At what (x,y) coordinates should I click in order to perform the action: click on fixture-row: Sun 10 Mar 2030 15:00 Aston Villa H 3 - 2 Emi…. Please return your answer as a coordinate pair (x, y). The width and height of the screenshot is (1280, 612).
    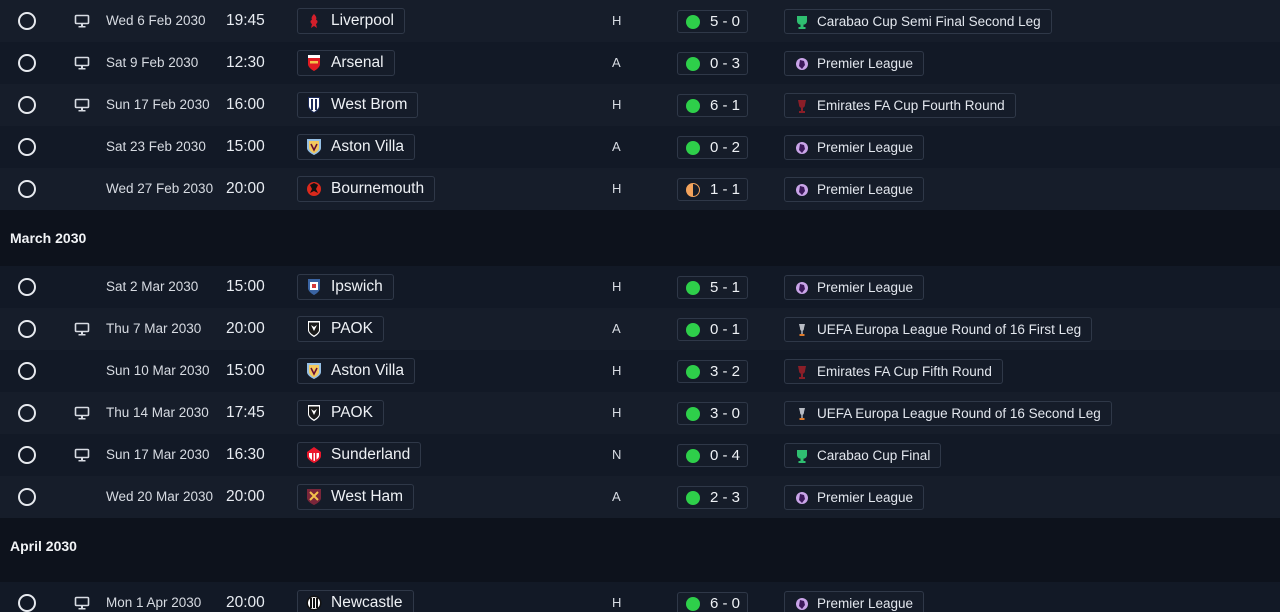
    Looking at the image, I should click on (640, 371).